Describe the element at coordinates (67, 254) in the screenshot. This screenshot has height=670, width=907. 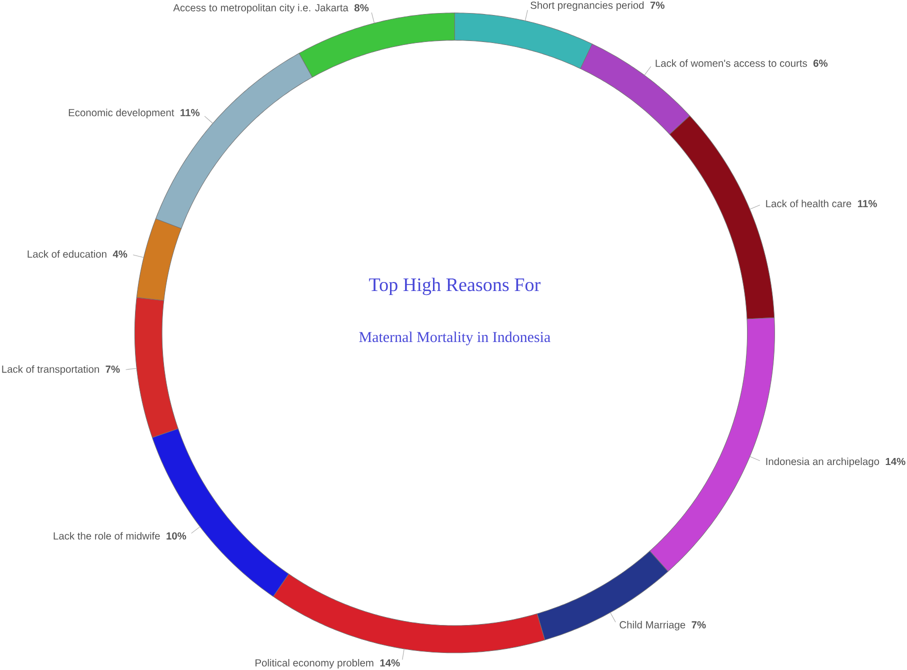
I see `slice-label: Lack of education` at that location.